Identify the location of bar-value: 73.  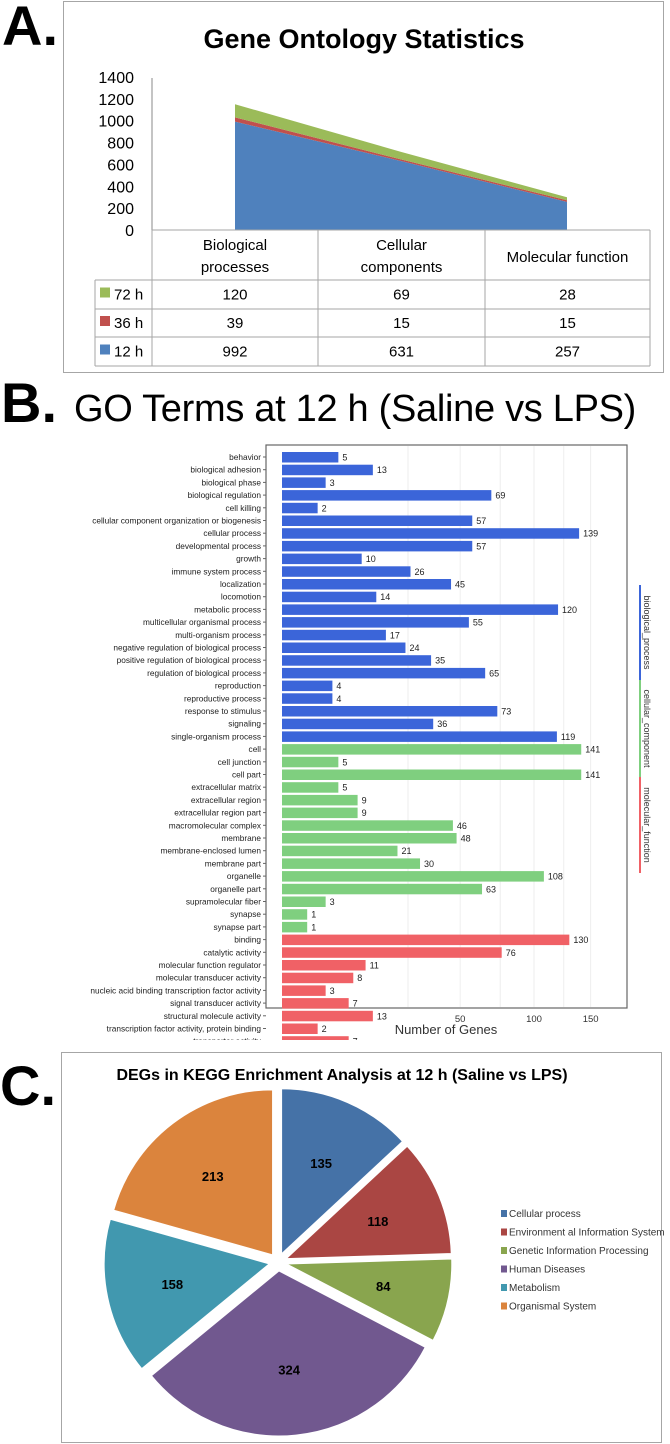
(506, 712).